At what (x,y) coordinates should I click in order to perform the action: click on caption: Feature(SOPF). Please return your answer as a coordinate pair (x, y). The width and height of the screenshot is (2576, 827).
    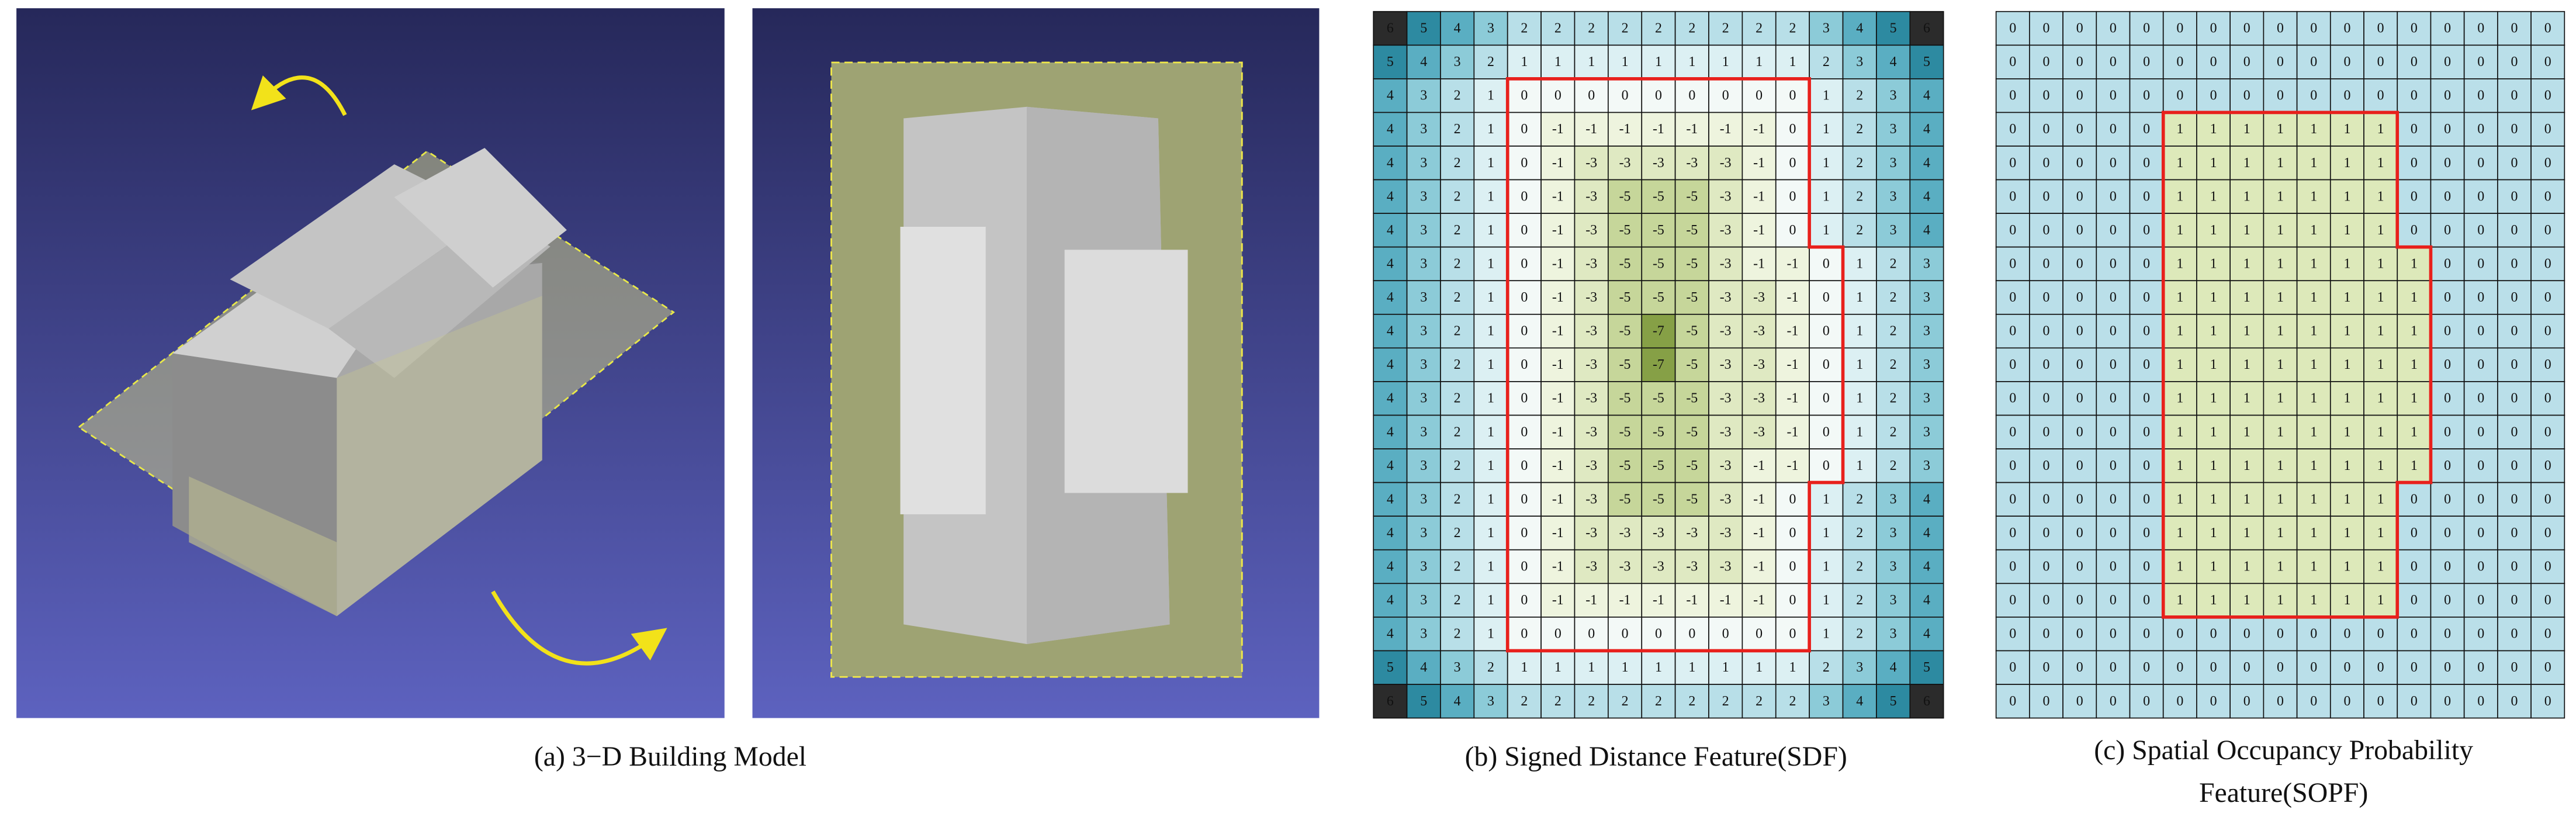
    Looking at the image, I should click on (2284, 792).